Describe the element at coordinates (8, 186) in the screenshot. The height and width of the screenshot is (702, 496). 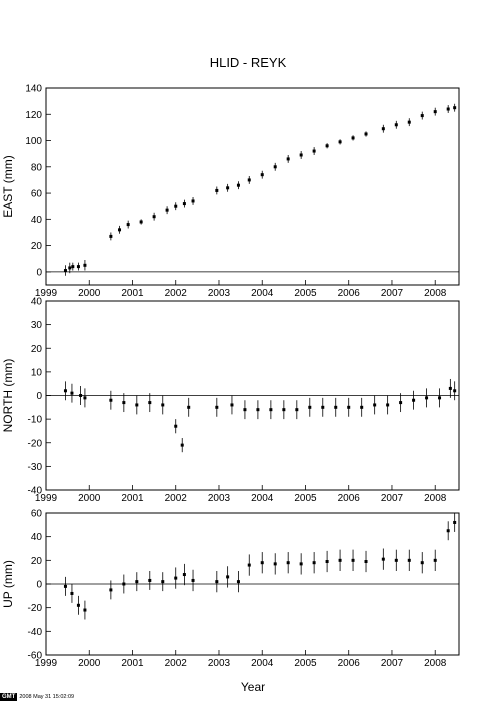
I see `y-axis-title: EAST (mm)` at that location.